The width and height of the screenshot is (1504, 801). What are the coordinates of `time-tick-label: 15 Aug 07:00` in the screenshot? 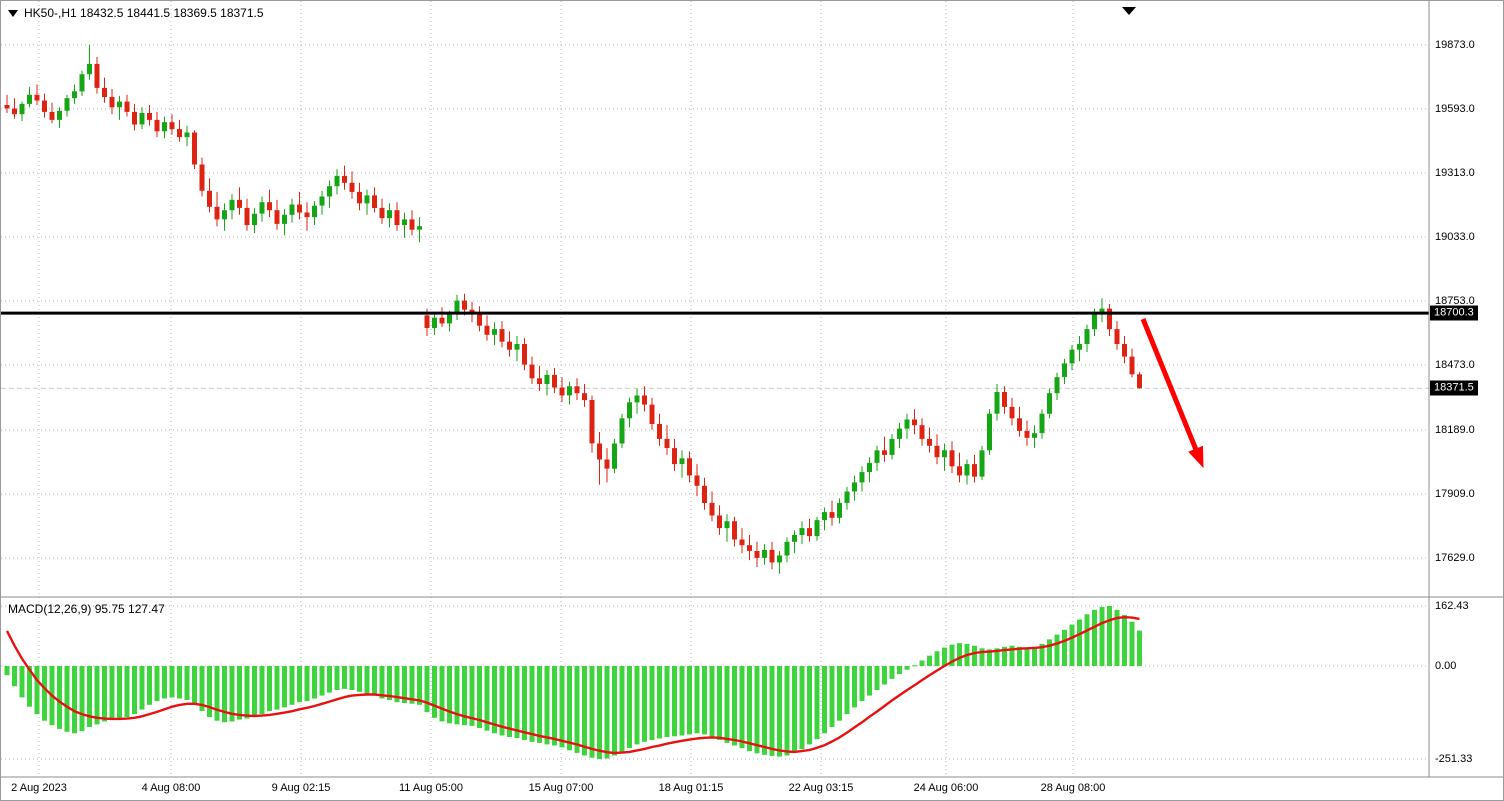 It's located at (561, 788).